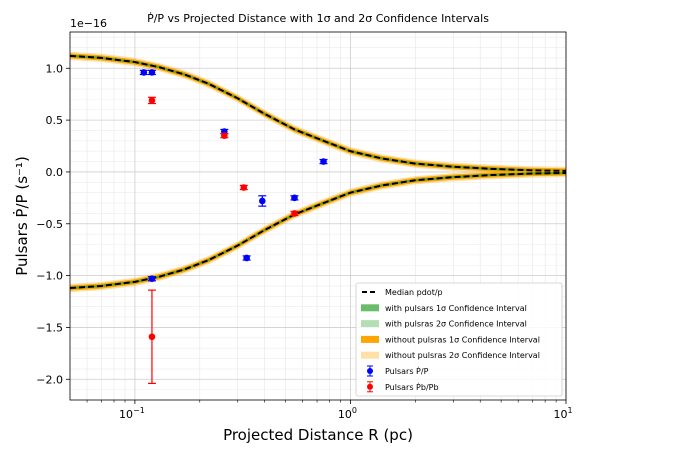  What do you see at coordinates (49, 379) in the screenshot?
I see `y-tick-label: −2.0` at bounding box center [49, 379].